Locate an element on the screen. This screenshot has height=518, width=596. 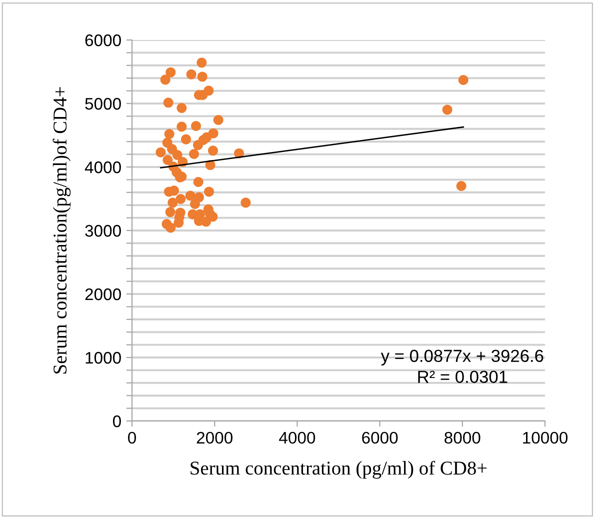
annotation: R² = 0.0301 is located at coordinates (463, 376).